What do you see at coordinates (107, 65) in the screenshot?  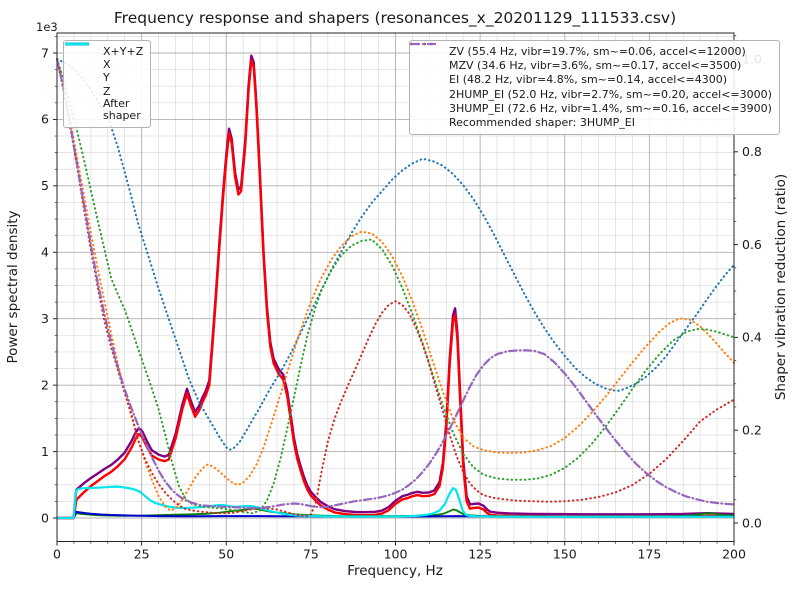 I see `legend-item-label: X` at bounding box center [107, 65].